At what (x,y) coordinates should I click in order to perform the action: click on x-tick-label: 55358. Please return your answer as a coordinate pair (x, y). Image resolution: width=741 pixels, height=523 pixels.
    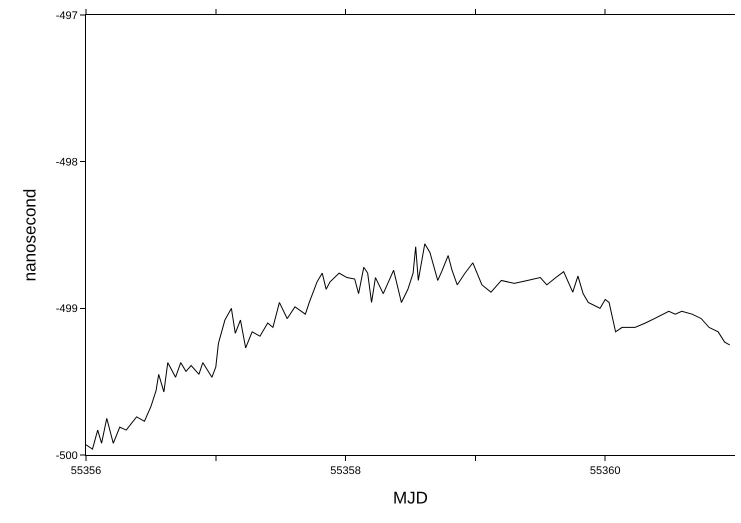
    Looking at the image, I should click on (345, 471).